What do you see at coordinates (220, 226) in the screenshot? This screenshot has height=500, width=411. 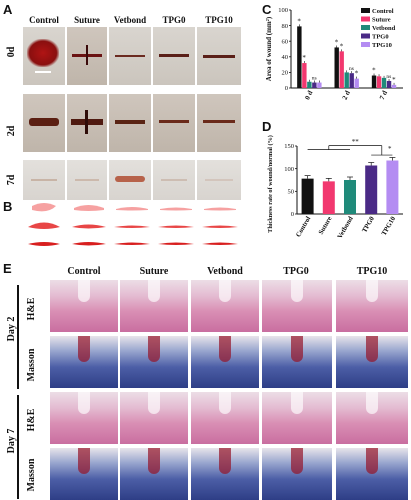 I see `model-tpg10-mid` at bounding box center [220, 226].